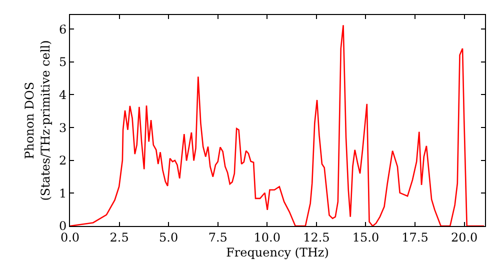 The height and width of the screenshot is (280, 500). What do you see at coordinates (62, 127) in the screenshot?
I see `y-tick-label: 3` at bounding box center [62, 127].